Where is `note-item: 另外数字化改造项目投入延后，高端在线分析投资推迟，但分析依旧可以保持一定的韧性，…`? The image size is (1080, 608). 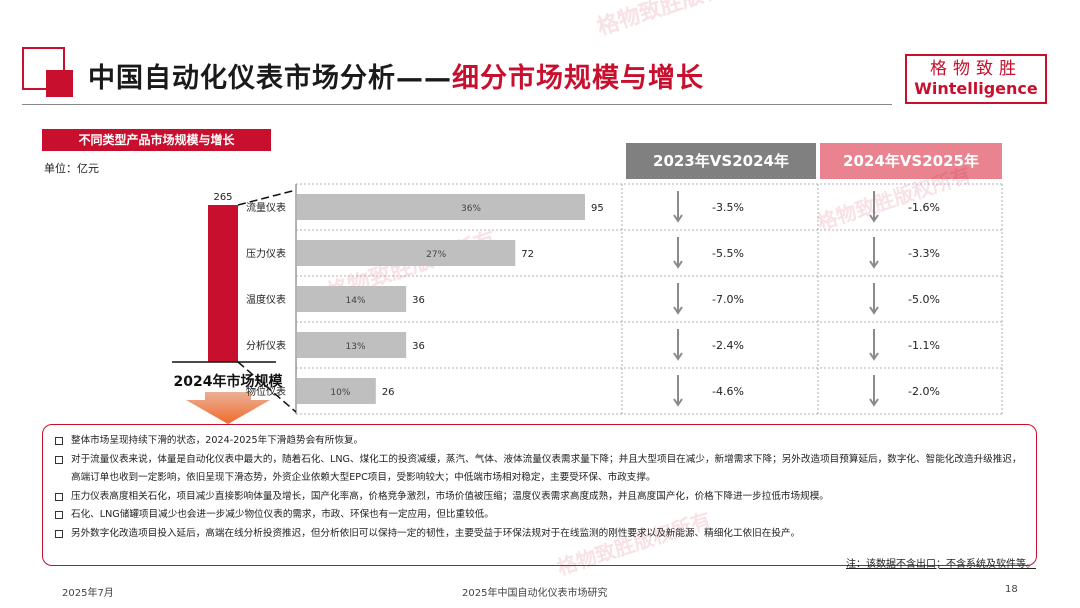
note-item: 另外数字化改造项目投入延后，高端在线分析投资推迟，但分析依旧可以保持一定的韧性，… is located at coordinates (540, 534).